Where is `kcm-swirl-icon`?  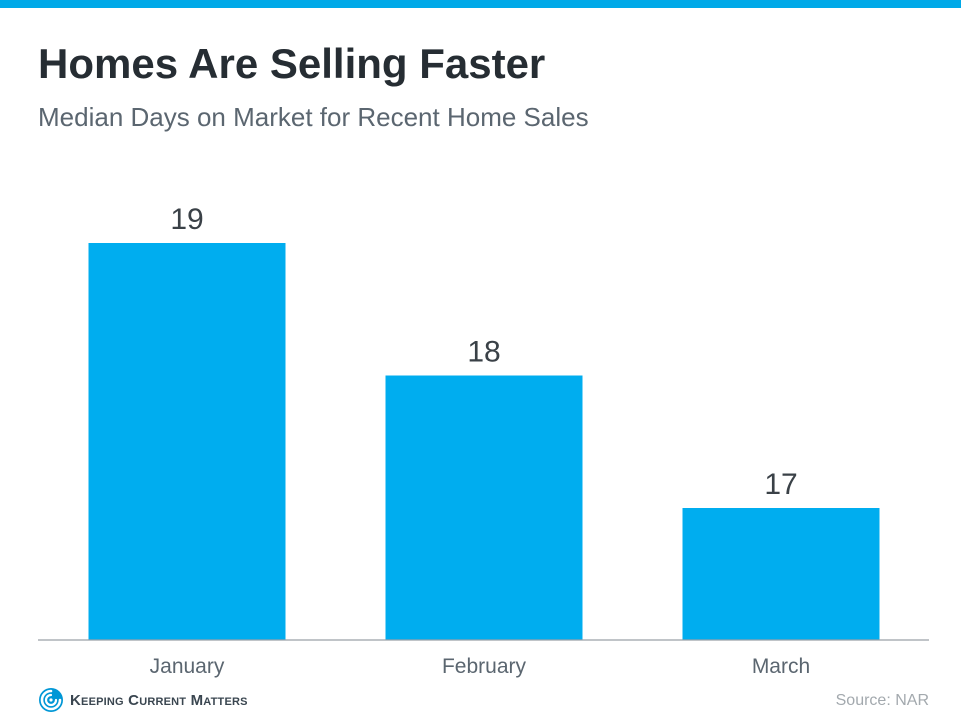 kcm-swirl-icon is located at coordinates (51, 700).